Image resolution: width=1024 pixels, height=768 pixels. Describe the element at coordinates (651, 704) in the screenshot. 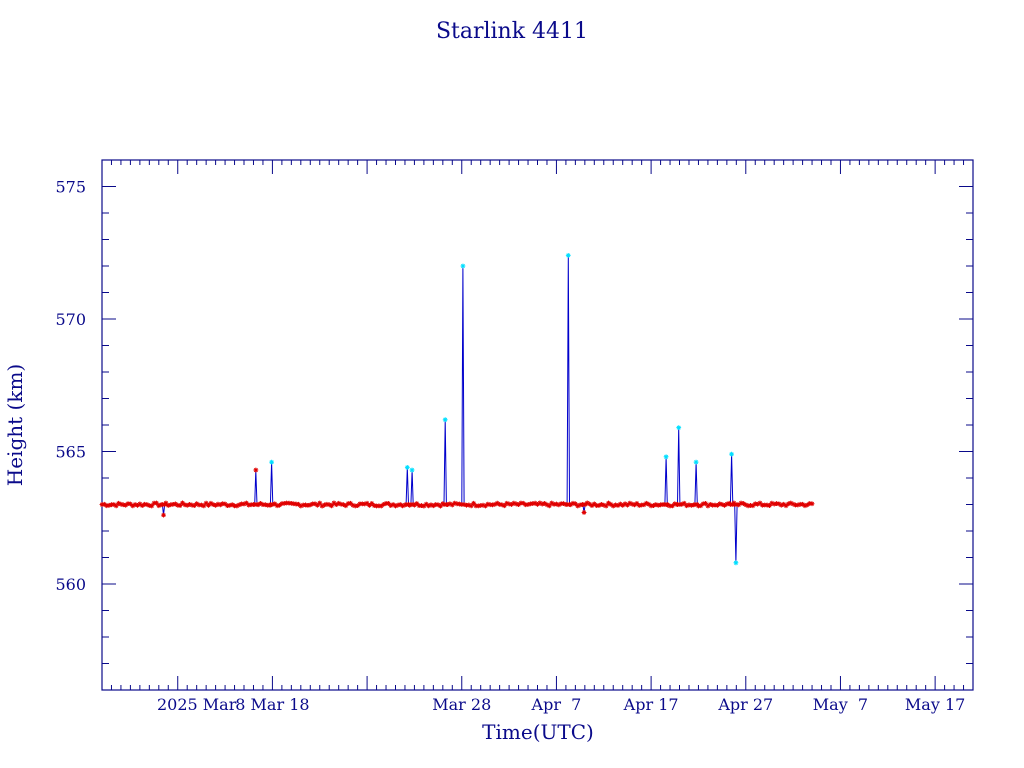

I see `x-tick-label: Apr 17` at that location.